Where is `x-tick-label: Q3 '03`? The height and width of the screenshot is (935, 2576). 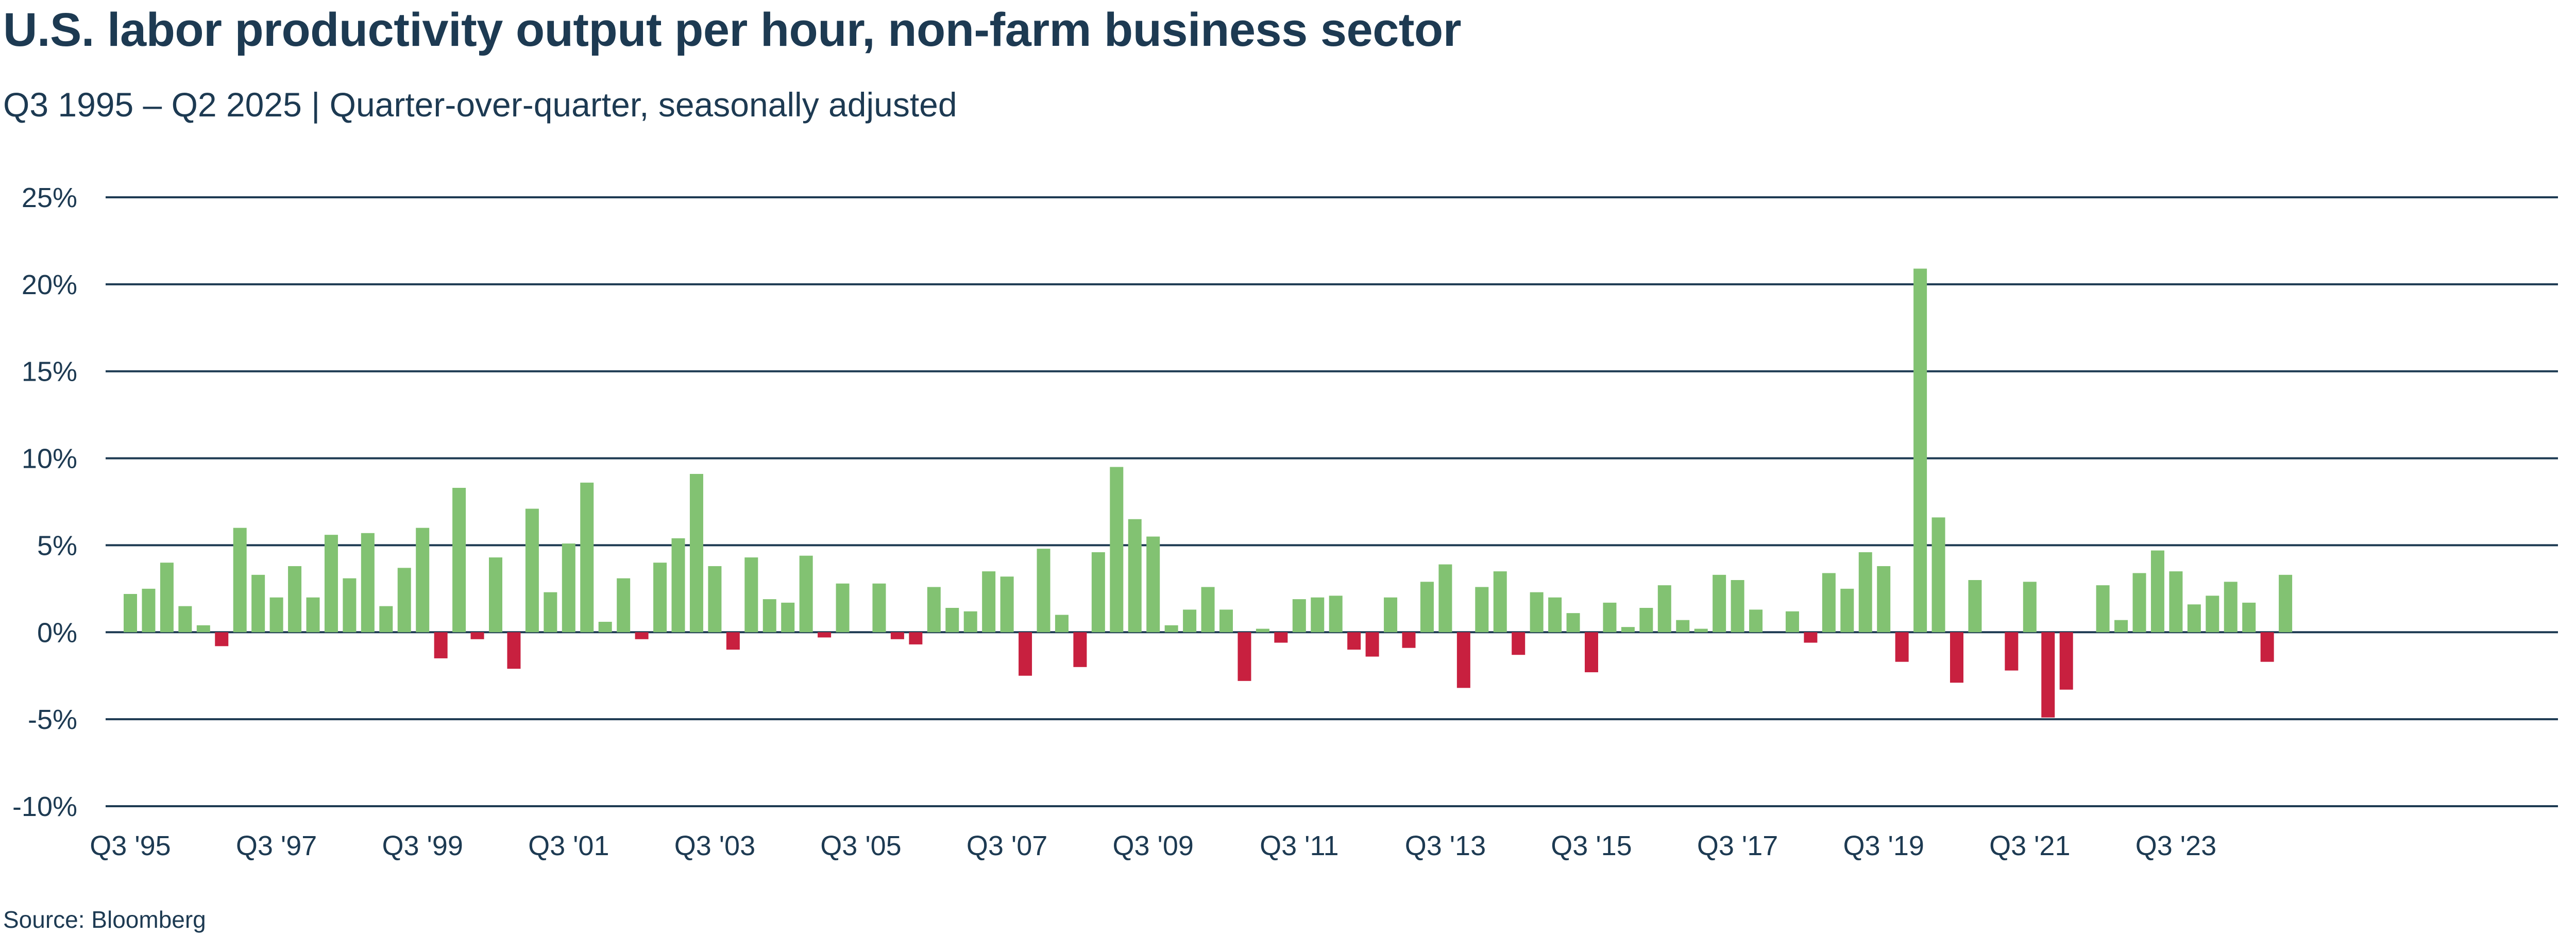 x-tick-label: Q3 '03 is located at coordinates (714, 845).